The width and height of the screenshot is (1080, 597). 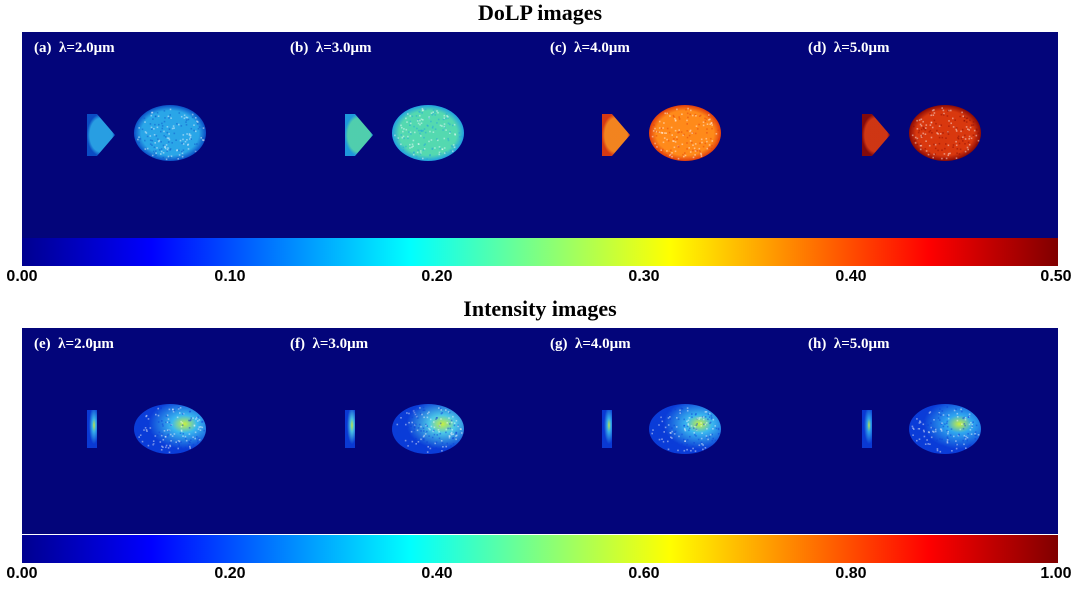 What do you see at coordinates (331, 48) in the screenshot?
I see `panel-label-b: (b) λ=3.0μm` at bounding box center [331, 48].